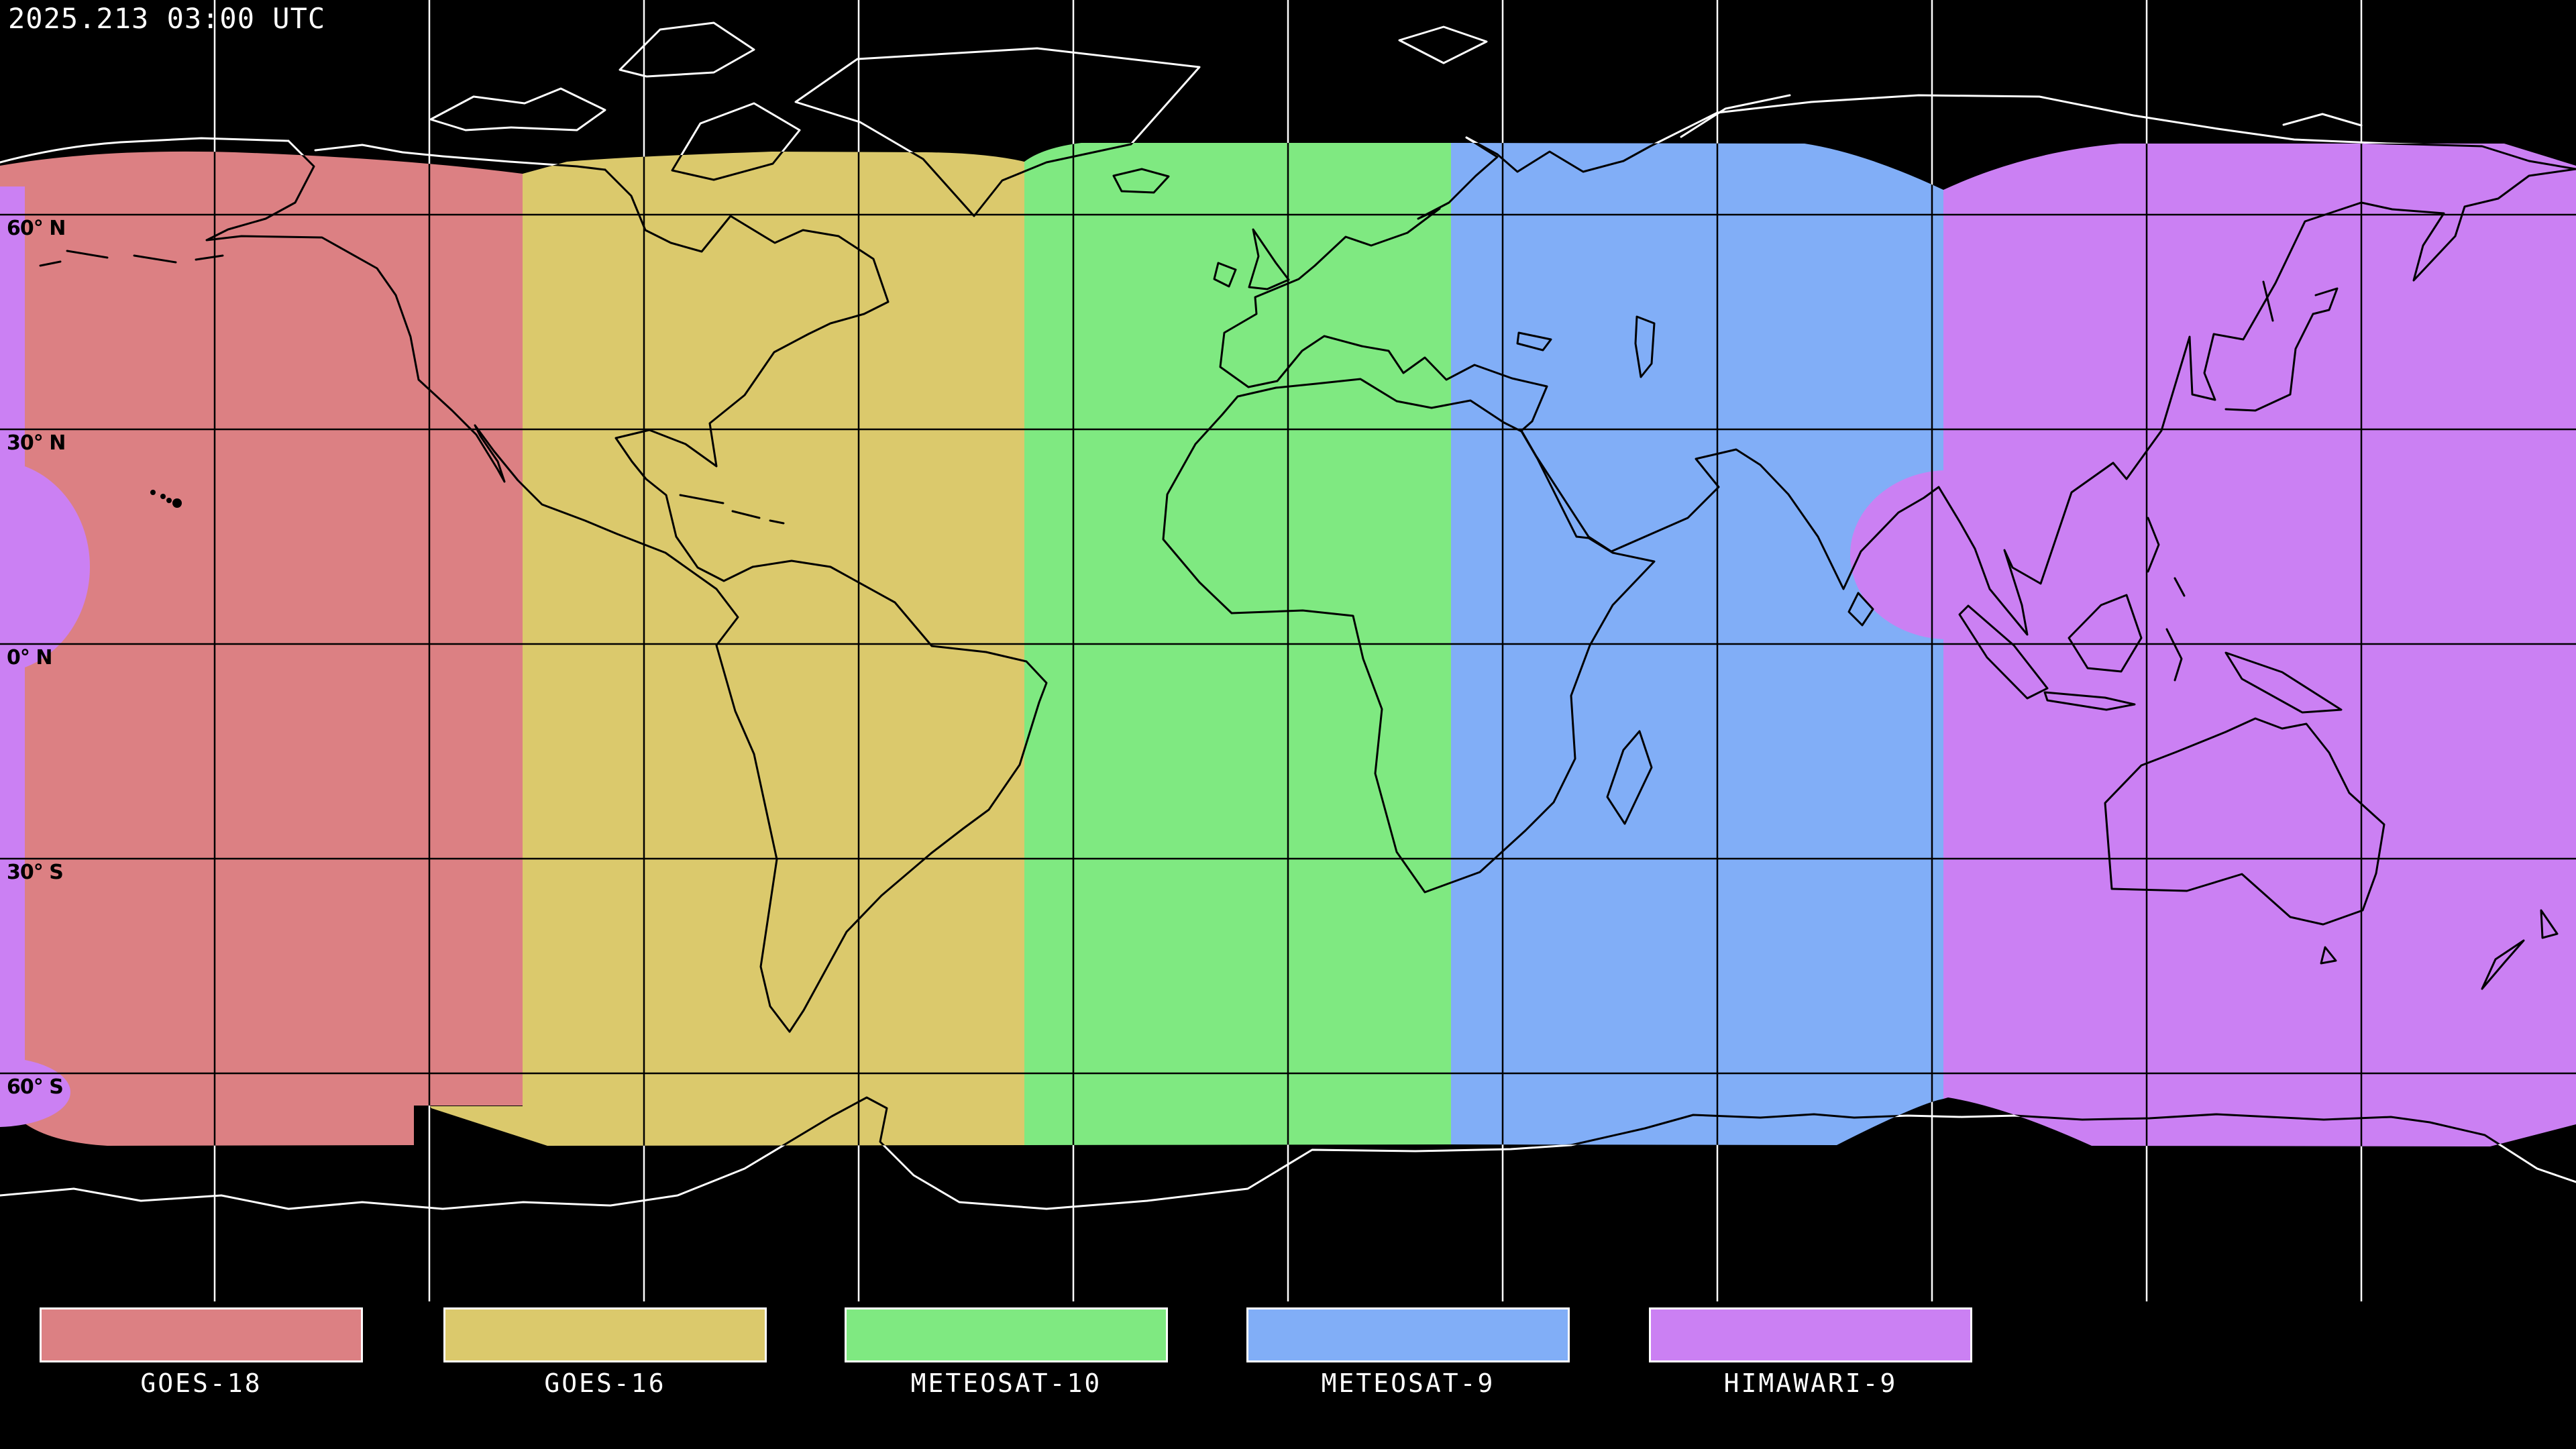 The width and height of the screenshot is (2576, 1449). What do you see at coordinates (36, 443) in the screenshot?
I see `latitude-label-30n: 30° N` at bounding box center [36, 443].